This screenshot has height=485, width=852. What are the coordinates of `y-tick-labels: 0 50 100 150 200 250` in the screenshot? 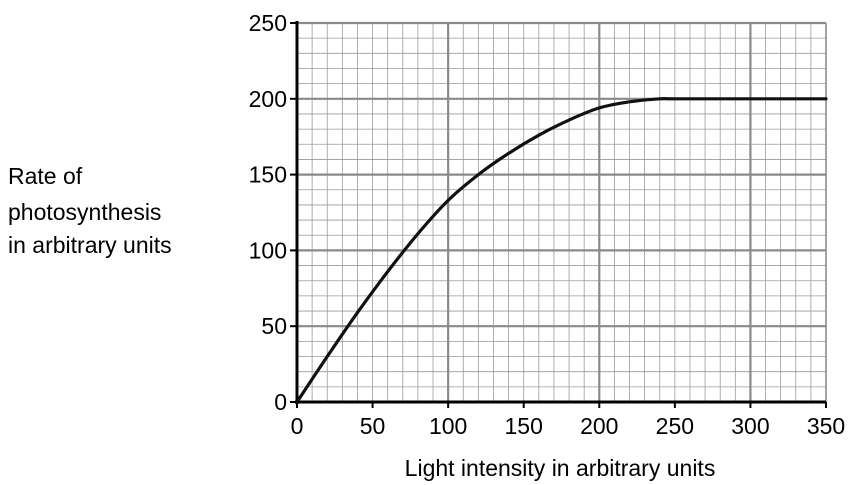 It's located at (268, 212).